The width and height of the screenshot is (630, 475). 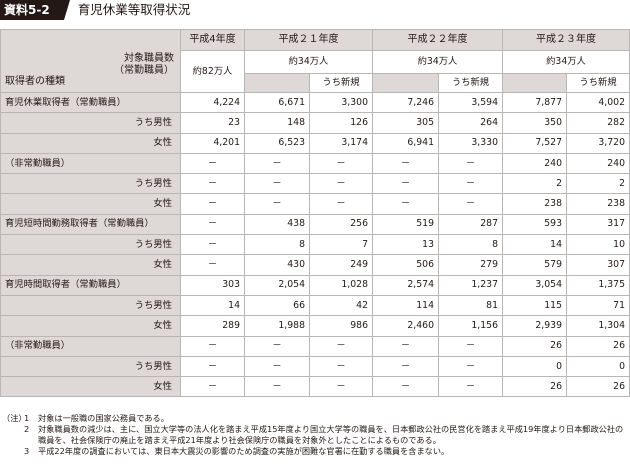 I want to click on target-label: 対象職員数 （常勤職員）, so click(x=144, y=63).